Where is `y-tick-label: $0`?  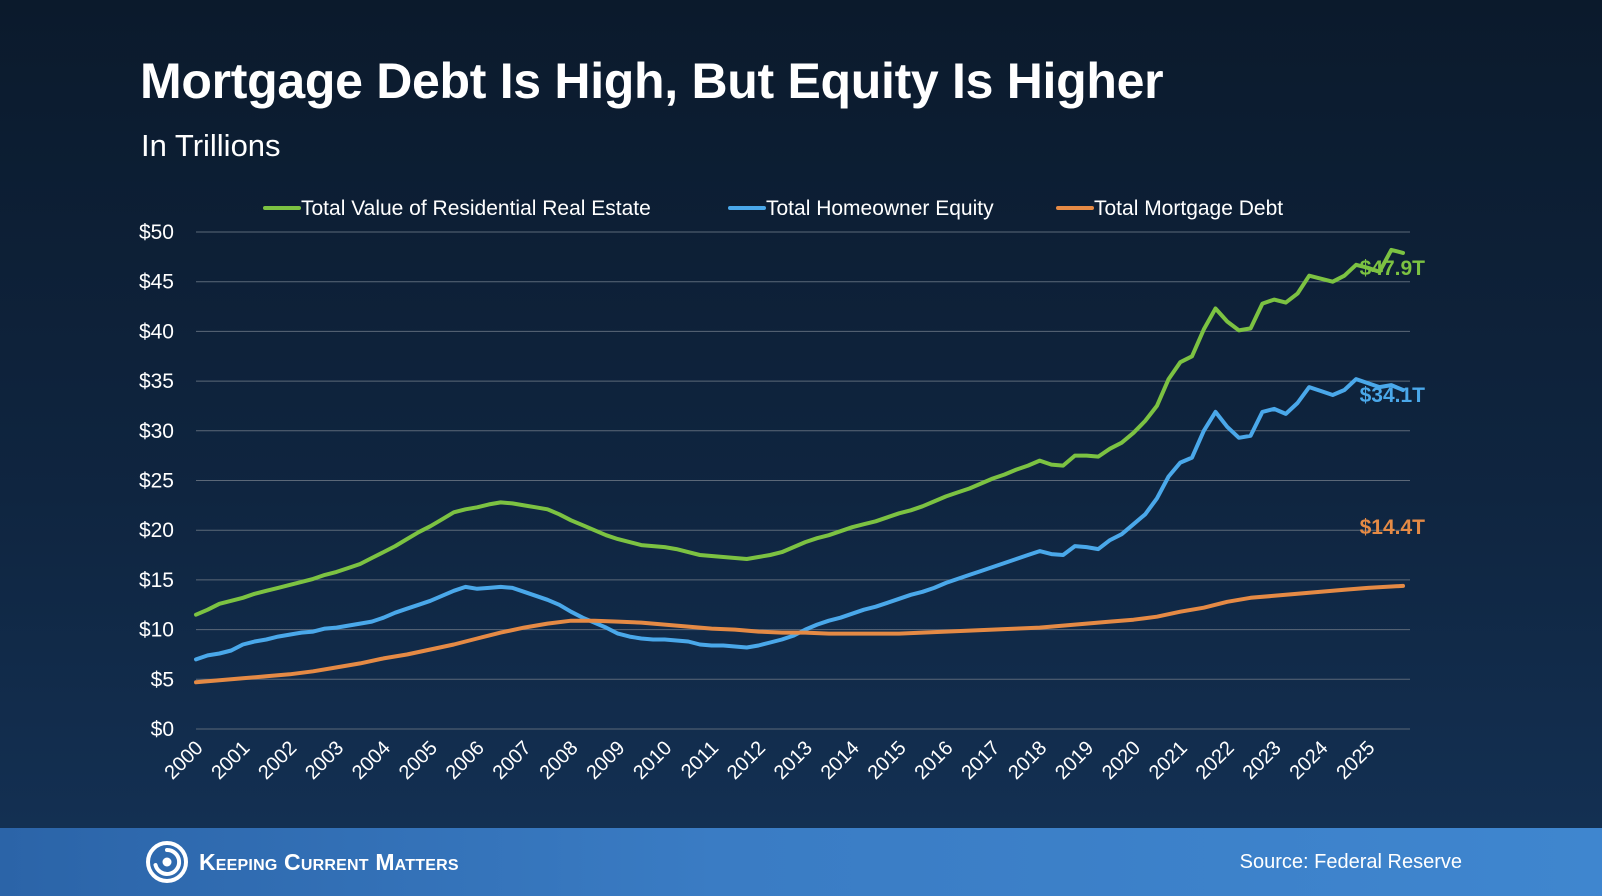
y-tick-label: $0 is located at coordinates (162, 729).